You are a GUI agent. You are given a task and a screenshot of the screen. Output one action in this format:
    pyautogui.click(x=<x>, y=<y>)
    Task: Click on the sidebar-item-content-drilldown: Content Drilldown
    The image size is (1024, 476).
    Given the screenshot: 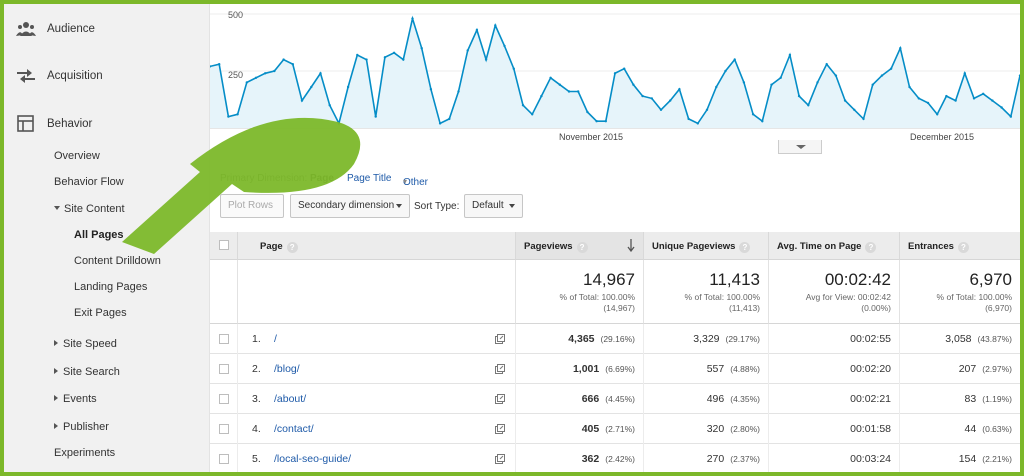 What is the action you would take?
    pyautogui.click(x=117, y=261)
    